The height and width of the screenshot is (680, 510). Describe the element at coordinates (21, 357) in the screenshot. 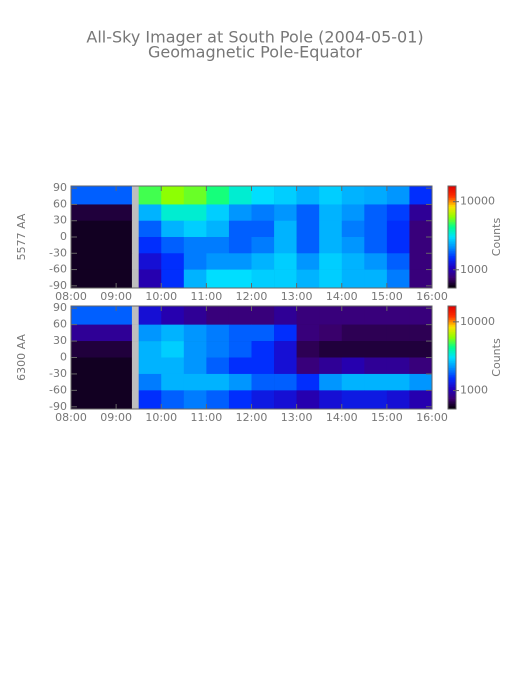

I see `y-axis-label: 6300 AA` at that location.